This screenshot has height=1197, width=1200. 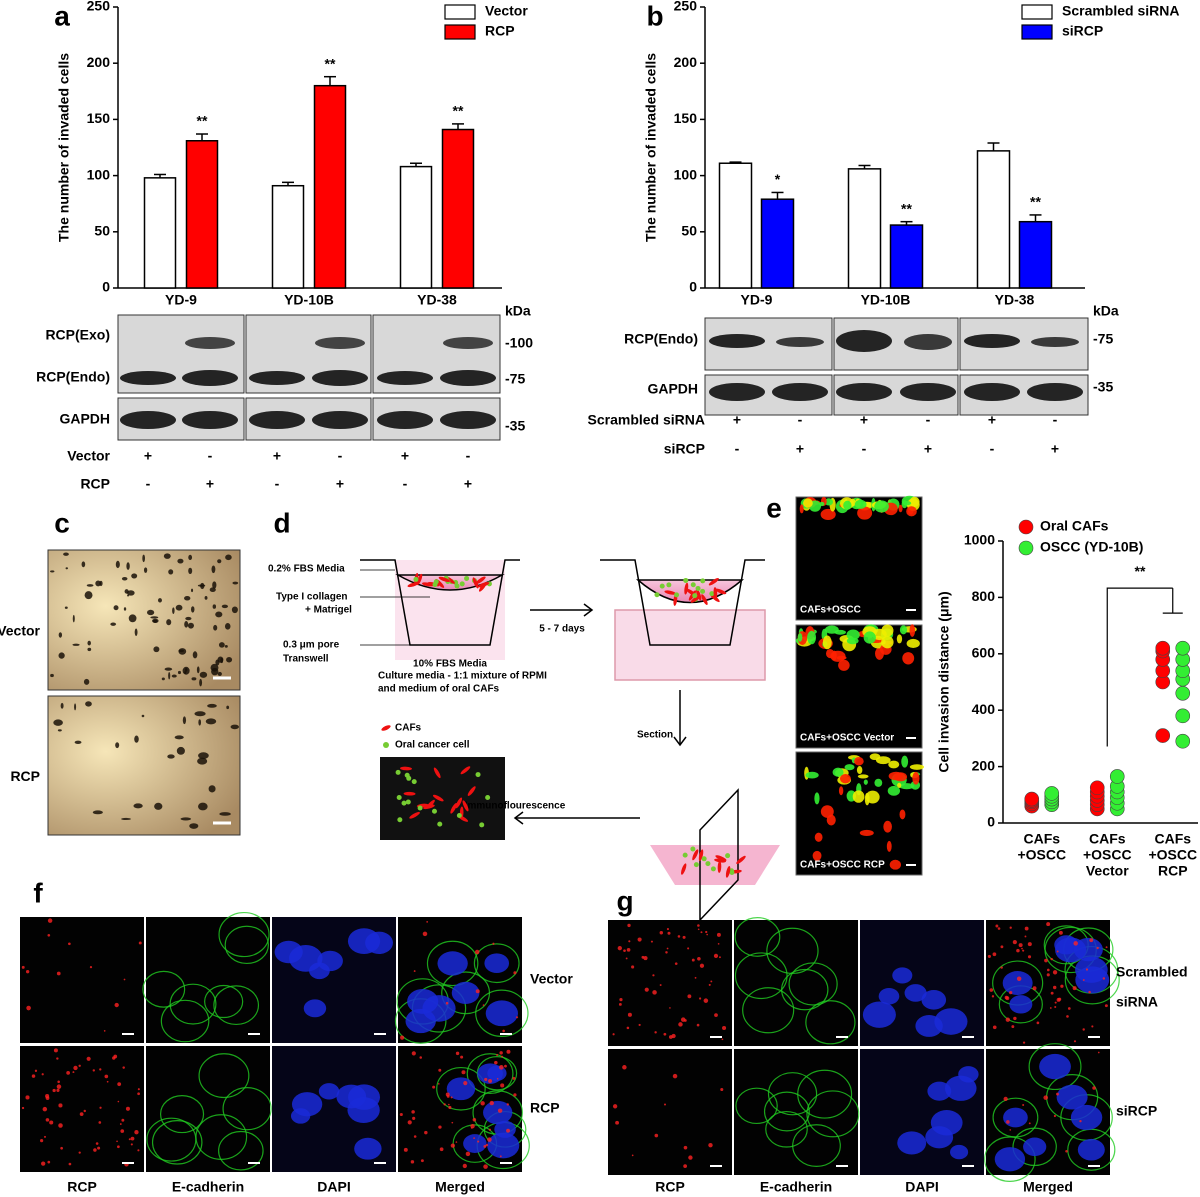 I want to click on legend-label: RCP, so click(x=500, y=31).